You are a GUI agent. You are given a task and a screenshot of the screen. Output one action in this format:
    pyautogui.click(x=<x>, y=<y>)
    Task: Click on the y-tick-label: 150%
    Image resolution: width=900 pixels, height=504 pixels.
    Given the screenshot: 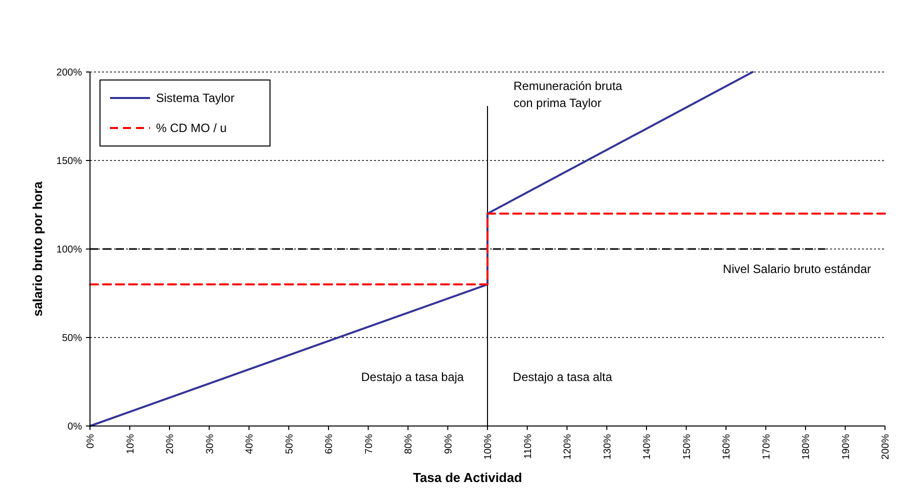 What is the action you would take?
    pyautogui.click(x=69, y=161)
    